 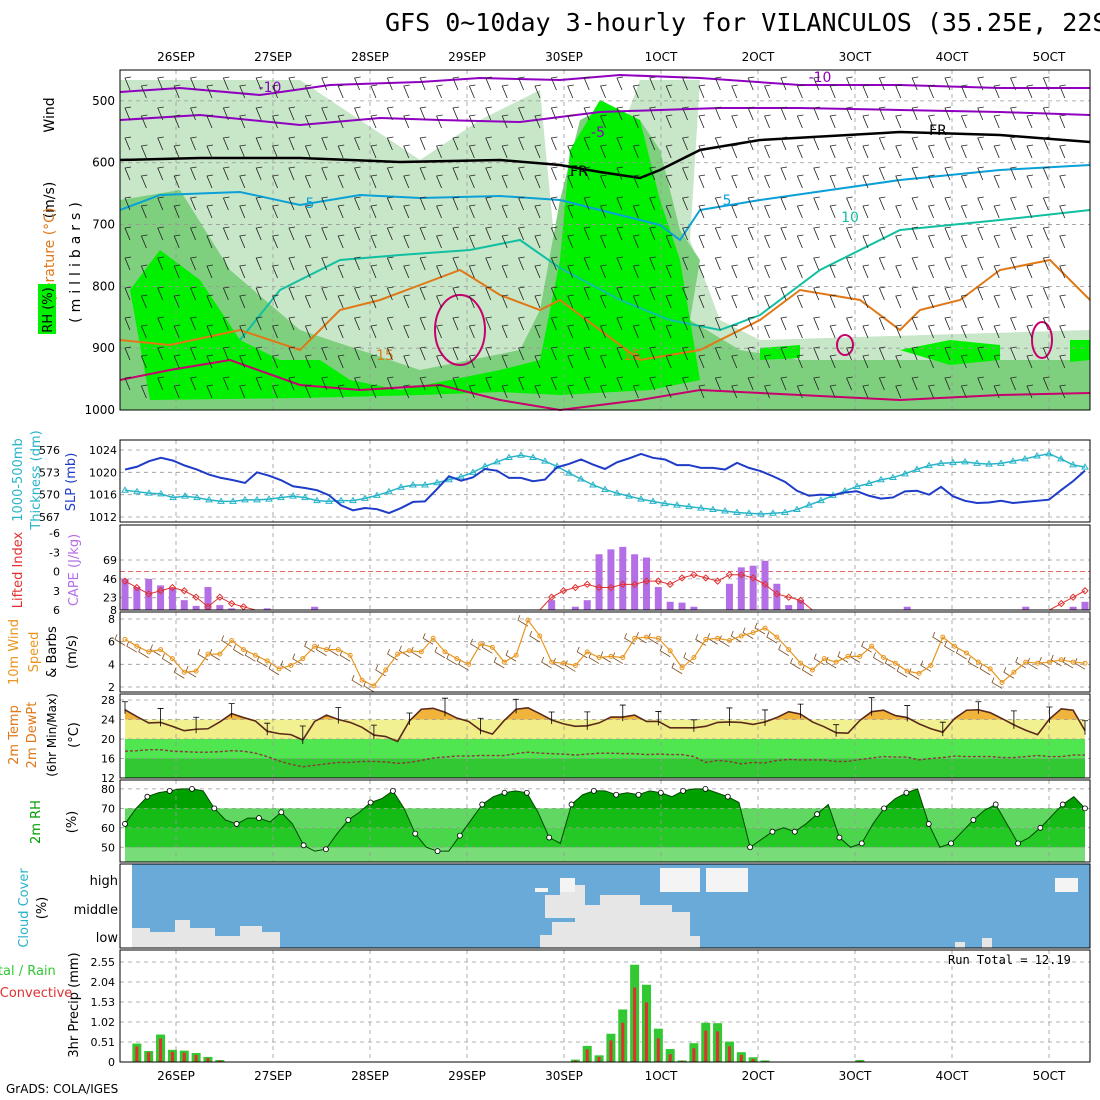 What do you see at coordinates (169, 790) in the screenshot?
I see `rh-point` at bounding box center [169, 790].